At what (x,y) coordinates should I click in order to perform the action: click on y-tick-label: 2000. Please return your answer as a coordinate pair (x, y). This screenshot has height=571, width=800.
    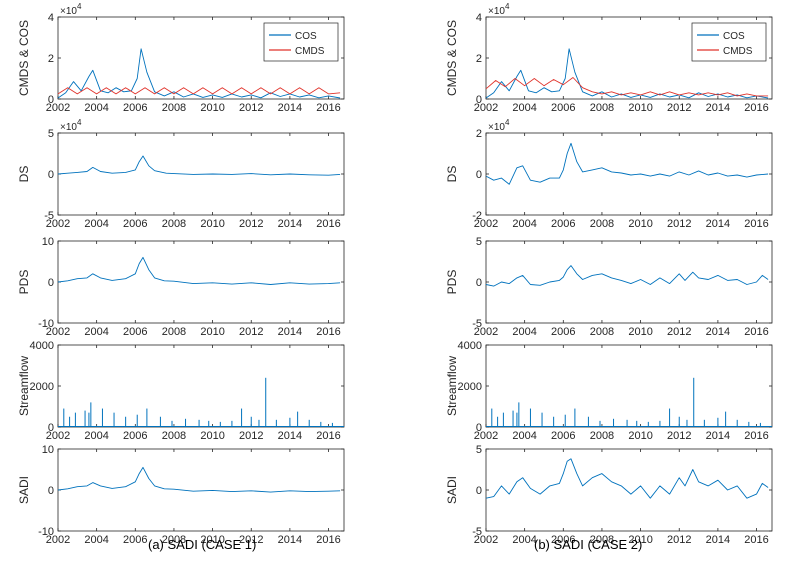
    Looking at the image, I should click on (470, 387).